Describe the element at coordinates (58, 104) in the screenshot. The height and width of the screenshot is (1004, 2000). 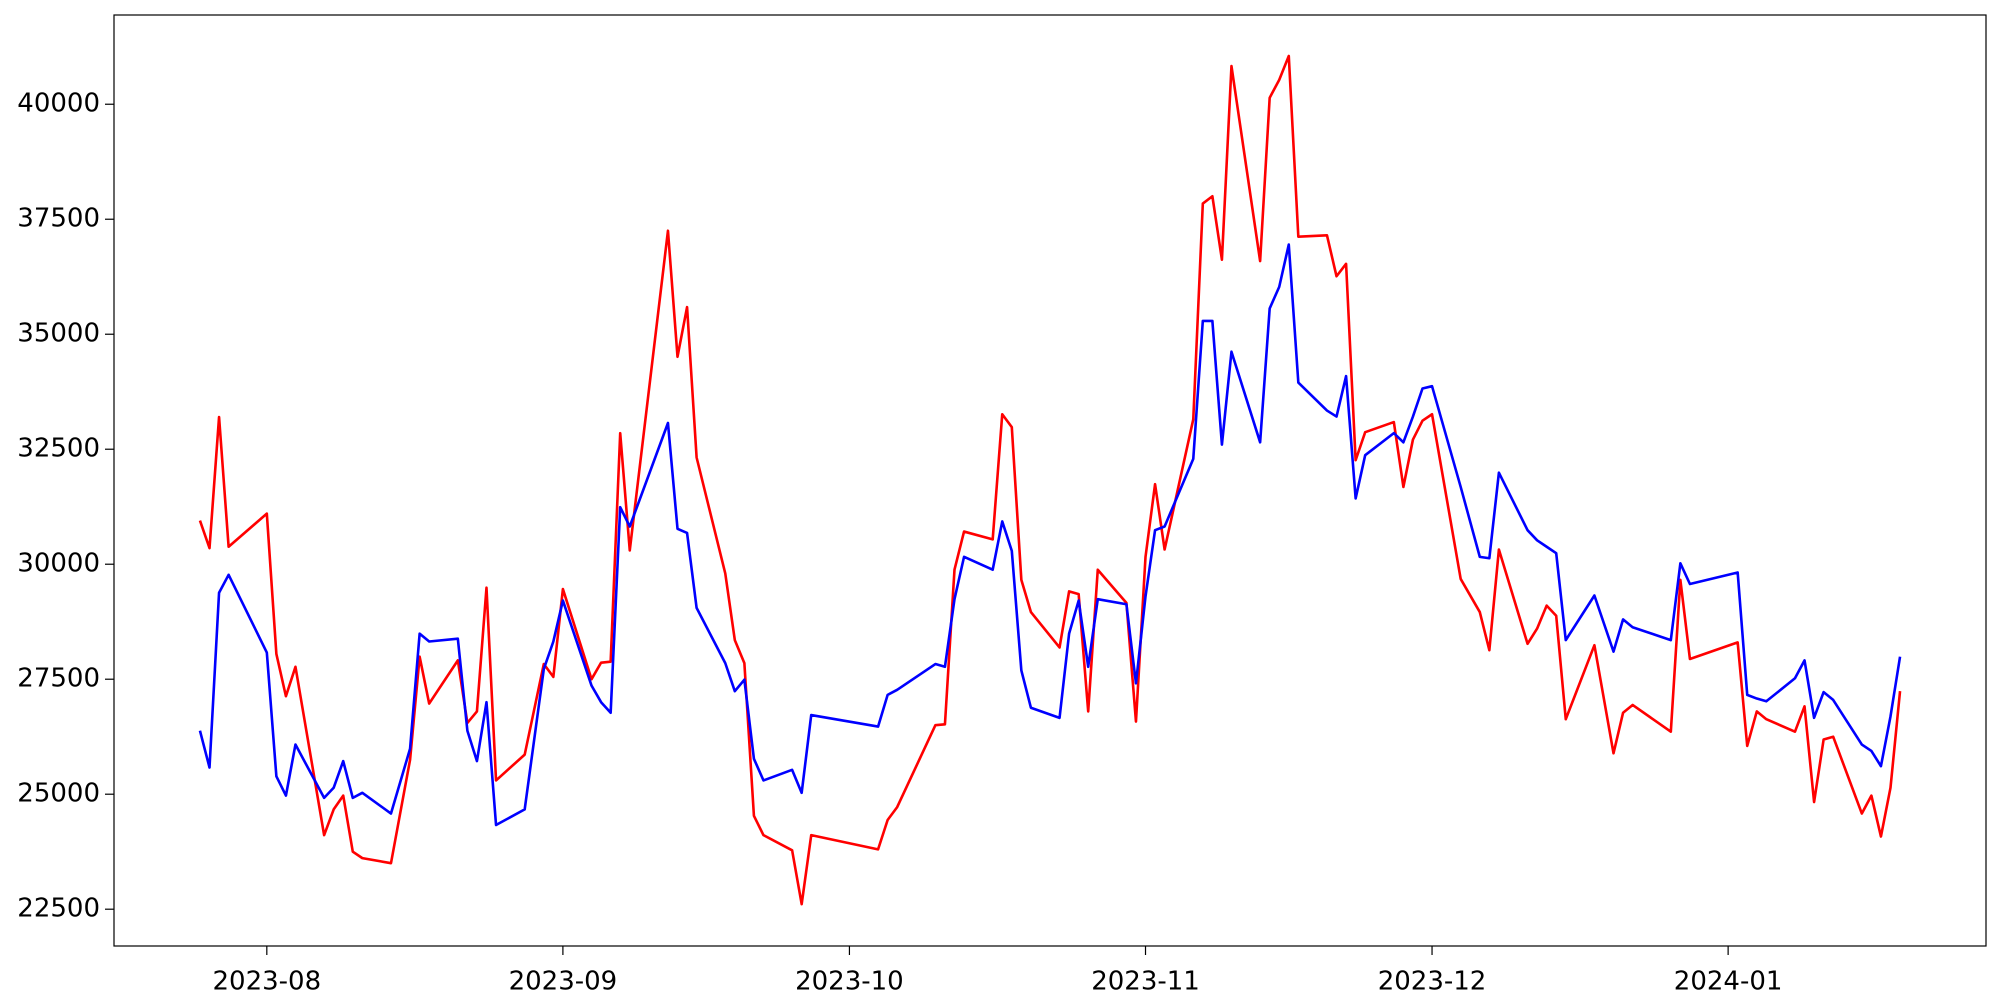
I see `y-tick-label: 40000` at that location.